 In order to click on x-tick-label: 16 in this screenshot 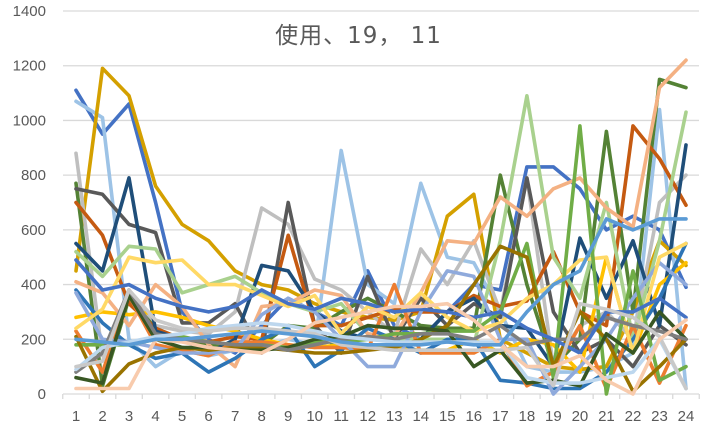, I will do `click(473, 416)`.